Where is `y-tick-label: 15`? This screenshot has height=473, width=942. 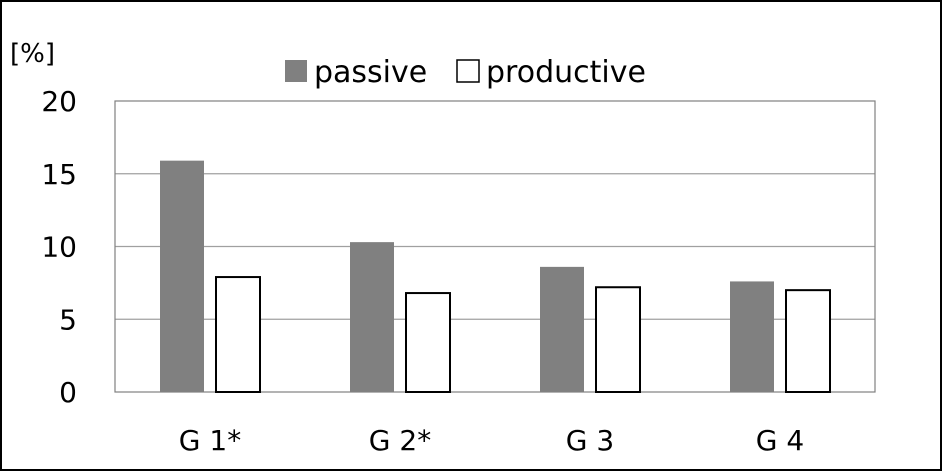
y-tick-label: 15 is located at coordinates (59, 174).